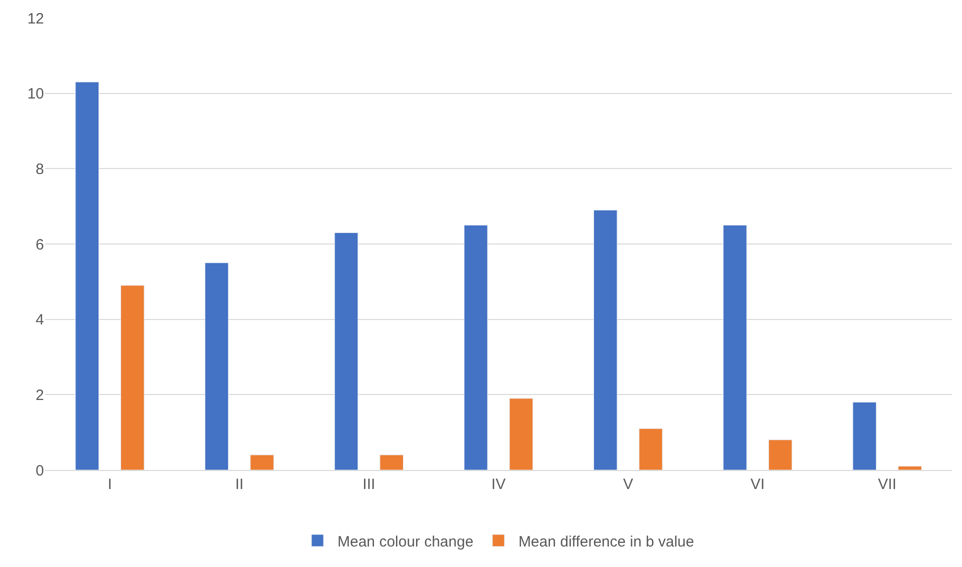 The height and width of the screenshot is (567, 962). What do you see at coordinates (40, 320) in the screenshot?
I see `y-tick-label: 4` at bounding box center [40, 320].